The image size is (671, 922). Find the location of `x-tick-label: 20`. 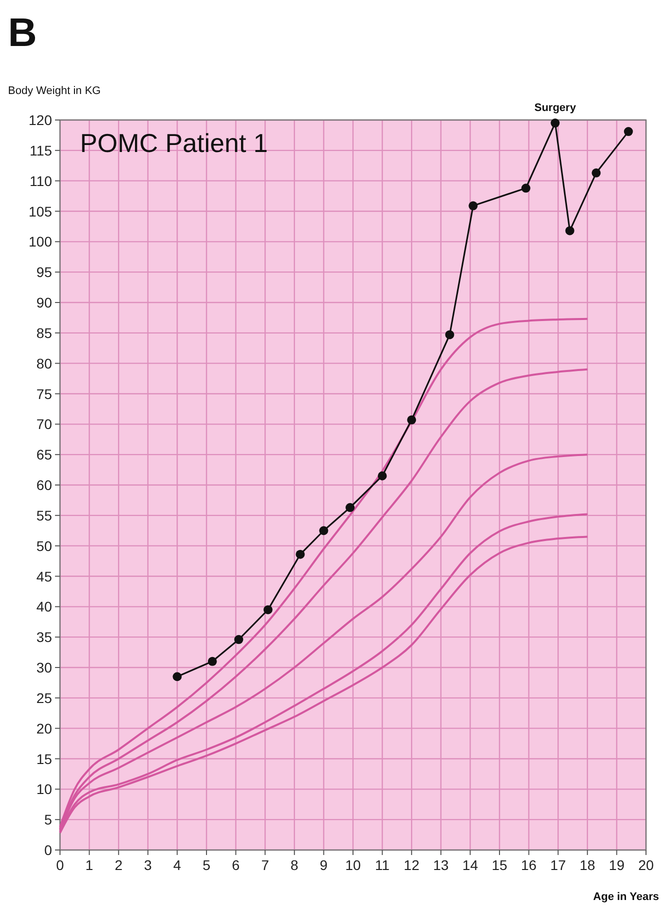

x-tick-label: 20 is located at coordinates (646, 865).